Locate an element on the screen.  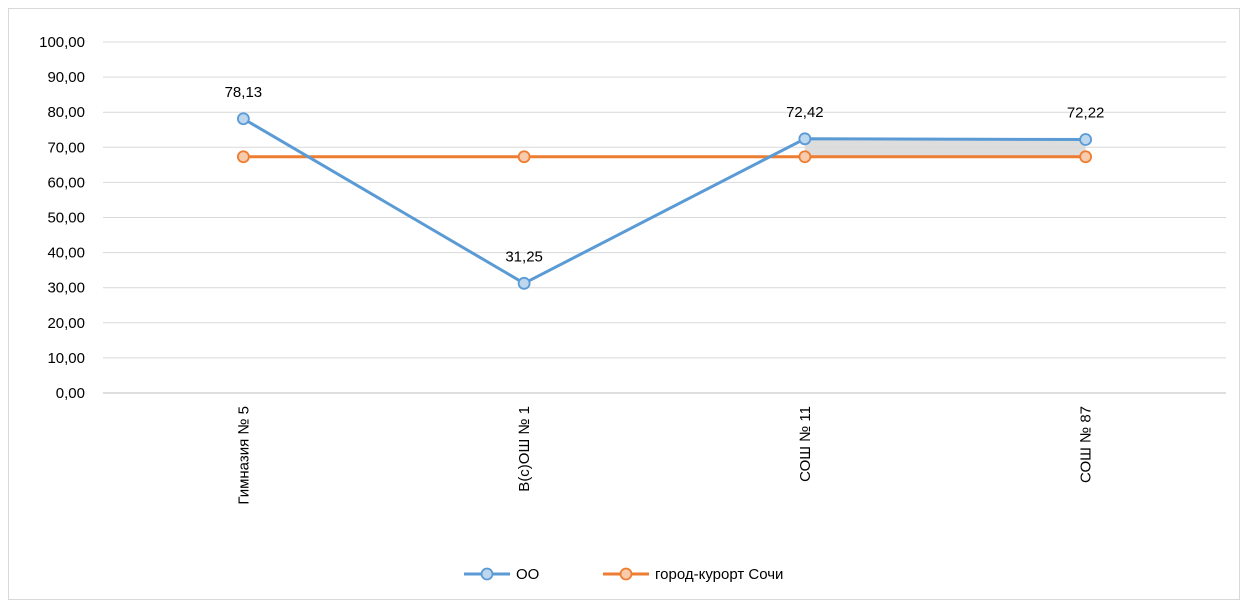
legend: ОО город-курорт Сочи is located at coordinates (623, 574).